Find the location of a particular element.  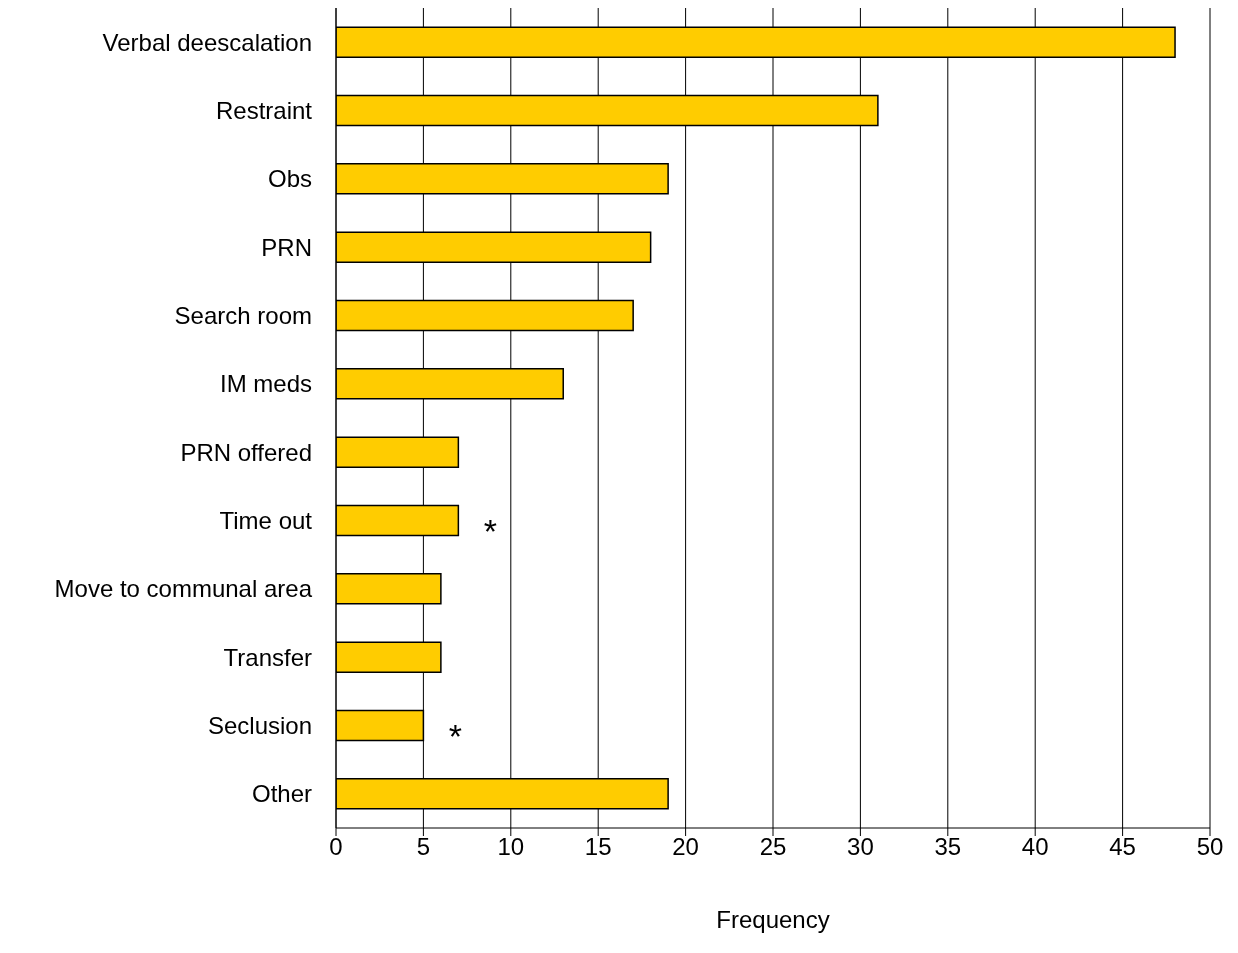

x-tick-label: 0 is located at coordinates (336, 847).